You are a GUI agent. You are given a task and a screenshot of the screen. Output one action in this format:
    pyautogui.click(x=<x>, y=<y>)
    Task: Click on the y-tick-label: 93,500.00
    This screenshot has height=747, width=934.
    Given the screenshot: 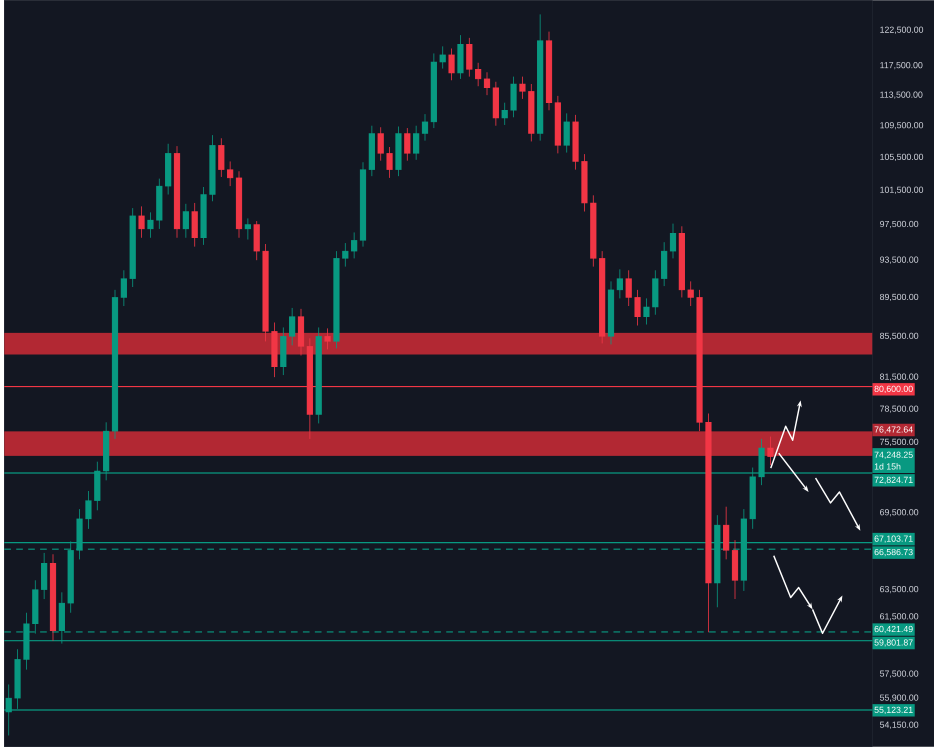 What is the action you would take?
    pyautogui.click(x=899, y=260)
    